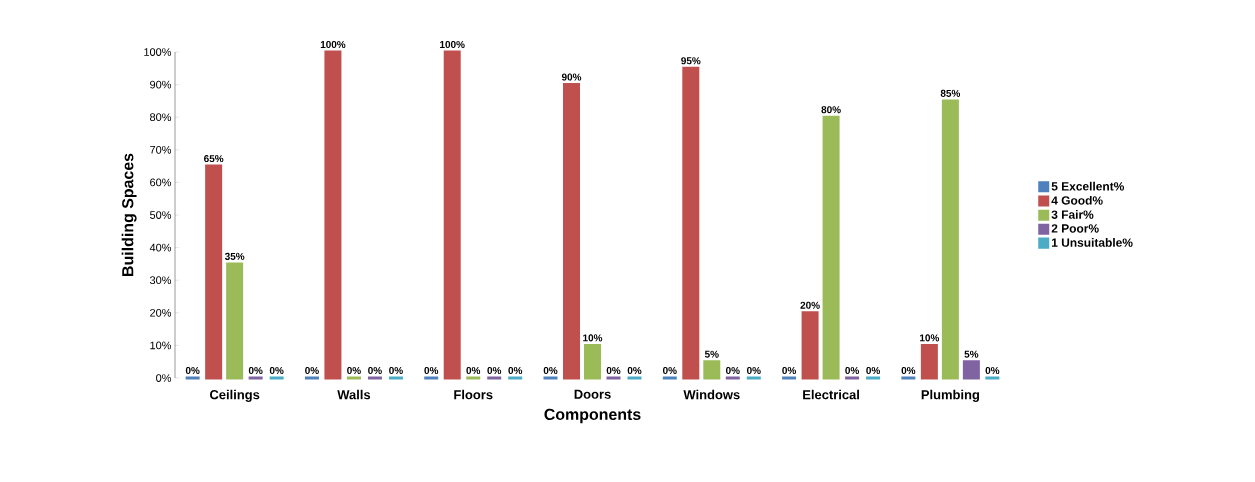 This screenshot has width=1255, height=482. Describe the element at coordinates (354, 394) in the screenshot. I see `x-tick-label: Walls` at that location.